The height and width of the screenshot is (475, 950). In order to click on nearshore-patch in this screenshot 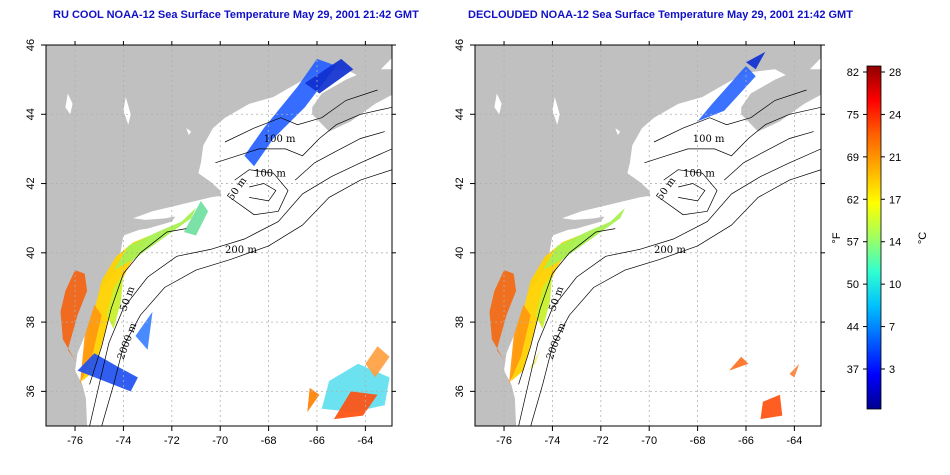, I will do `click(534, 360)`.